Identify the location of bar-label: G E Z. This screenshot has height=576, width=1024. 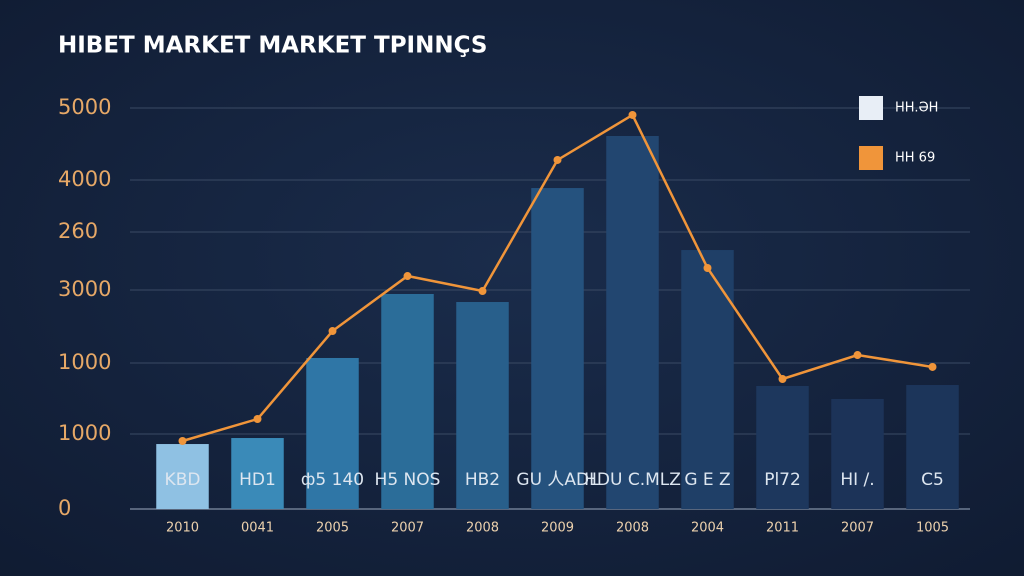
(707, 480).